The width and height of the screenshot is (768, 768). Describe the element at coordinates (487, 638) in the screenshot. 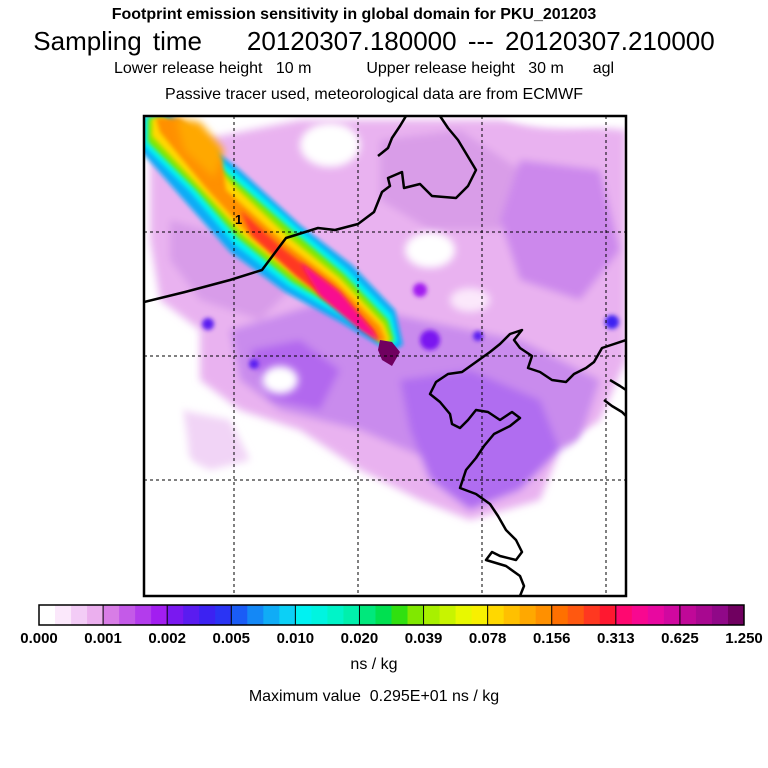

I see `colorbar-label: 0.078` at that location.